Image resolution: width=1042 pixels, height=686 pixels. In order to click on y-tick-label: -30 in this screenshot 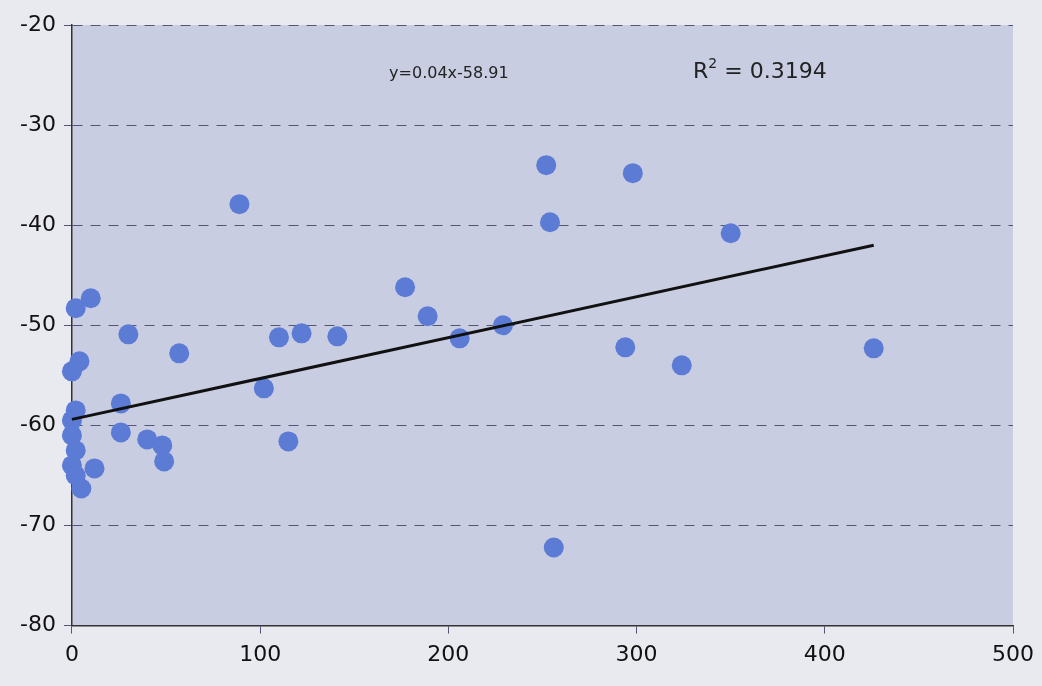, I will do `click(38, 123)`.